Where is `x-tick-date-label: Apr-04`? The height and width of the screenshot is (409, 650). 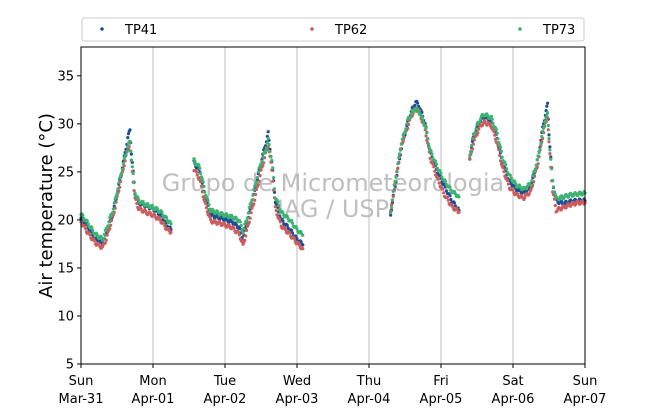 x-tick-date-label: Apr-04 is located at coordinates (369, 399).